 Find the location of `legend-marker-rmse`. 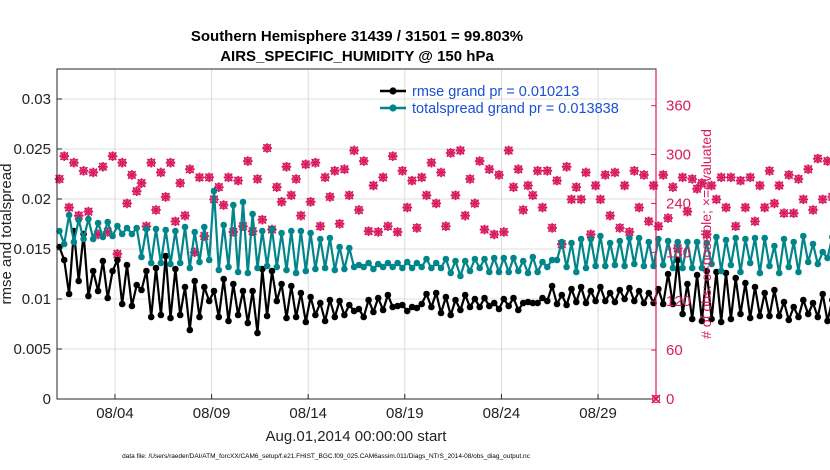

legend-marker-rmse is located at coordinates (393, 91).